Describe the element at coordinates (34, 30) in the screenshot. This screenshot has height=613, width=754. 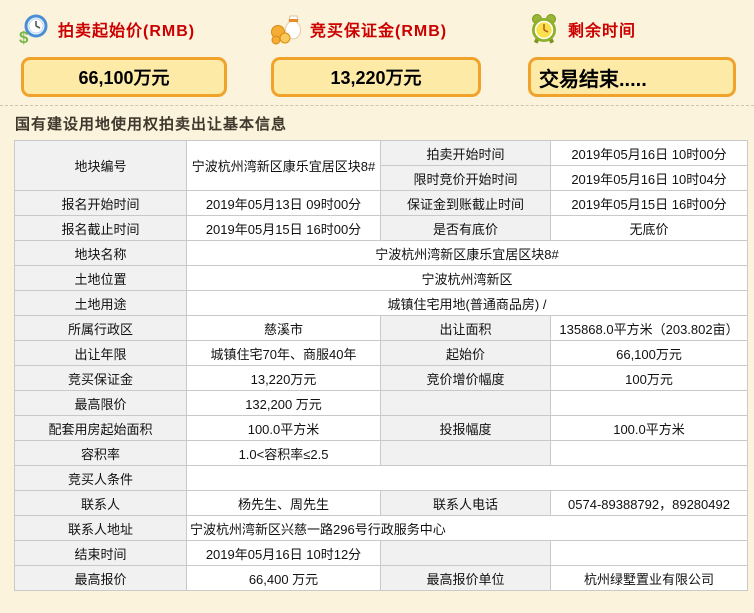
I see `money-clock-icon: $` at that location.